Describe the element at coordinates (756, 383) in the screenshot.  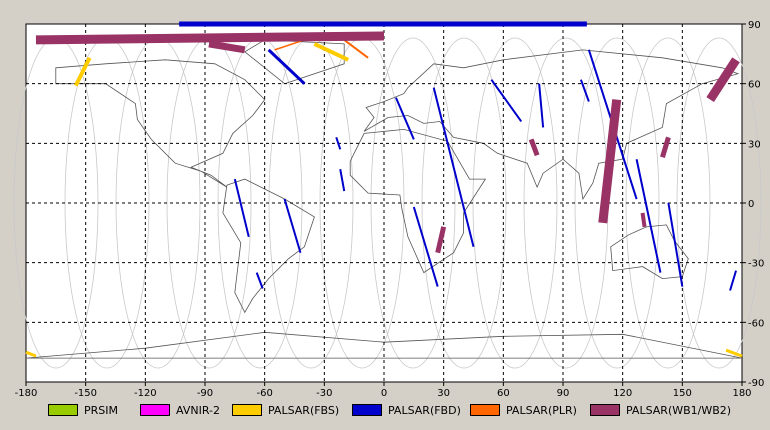
I see `y-tick-label: -90` at that location.